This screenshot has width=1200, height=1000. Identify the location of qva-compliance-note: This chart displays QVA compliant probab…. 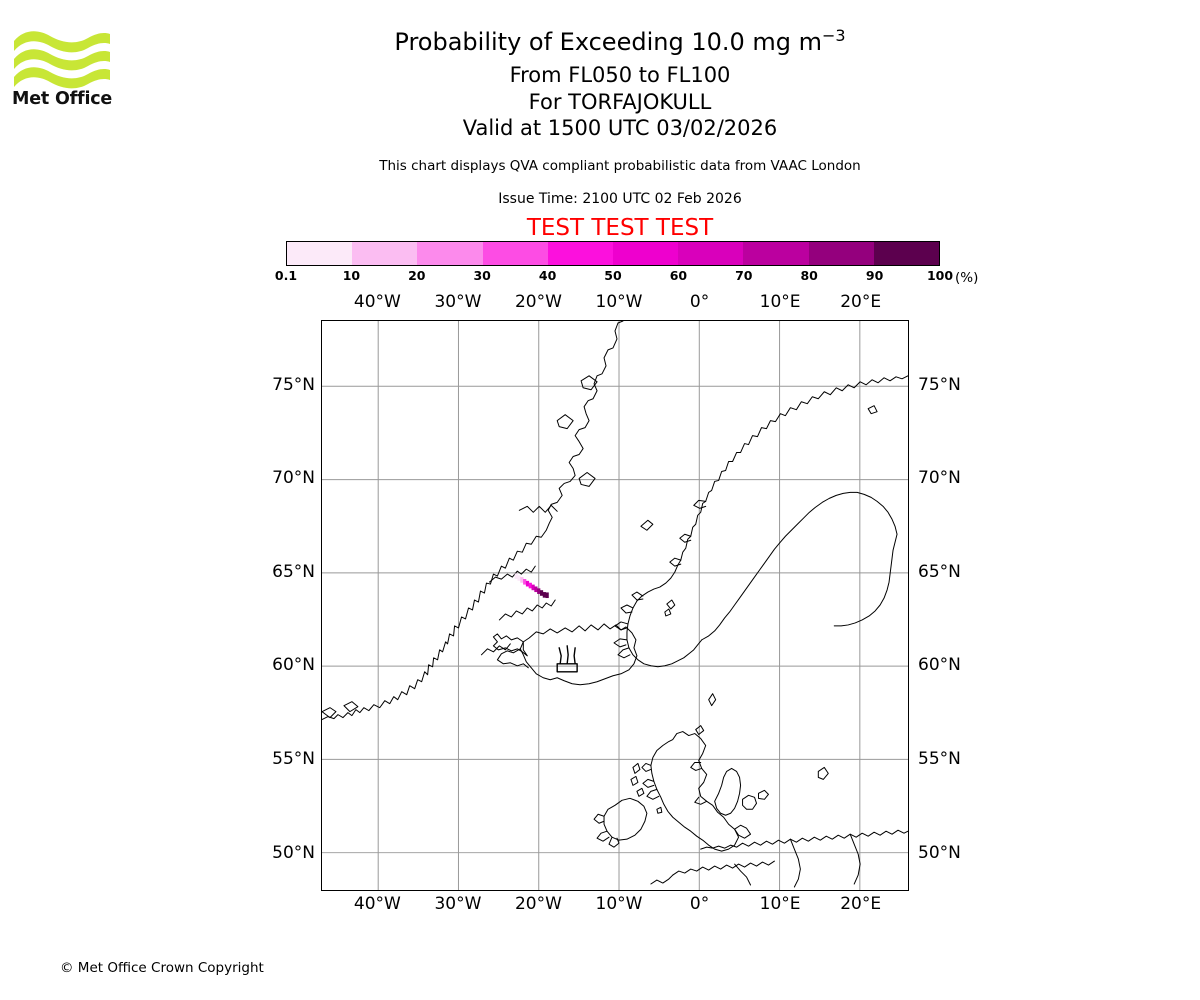
(620, 166).